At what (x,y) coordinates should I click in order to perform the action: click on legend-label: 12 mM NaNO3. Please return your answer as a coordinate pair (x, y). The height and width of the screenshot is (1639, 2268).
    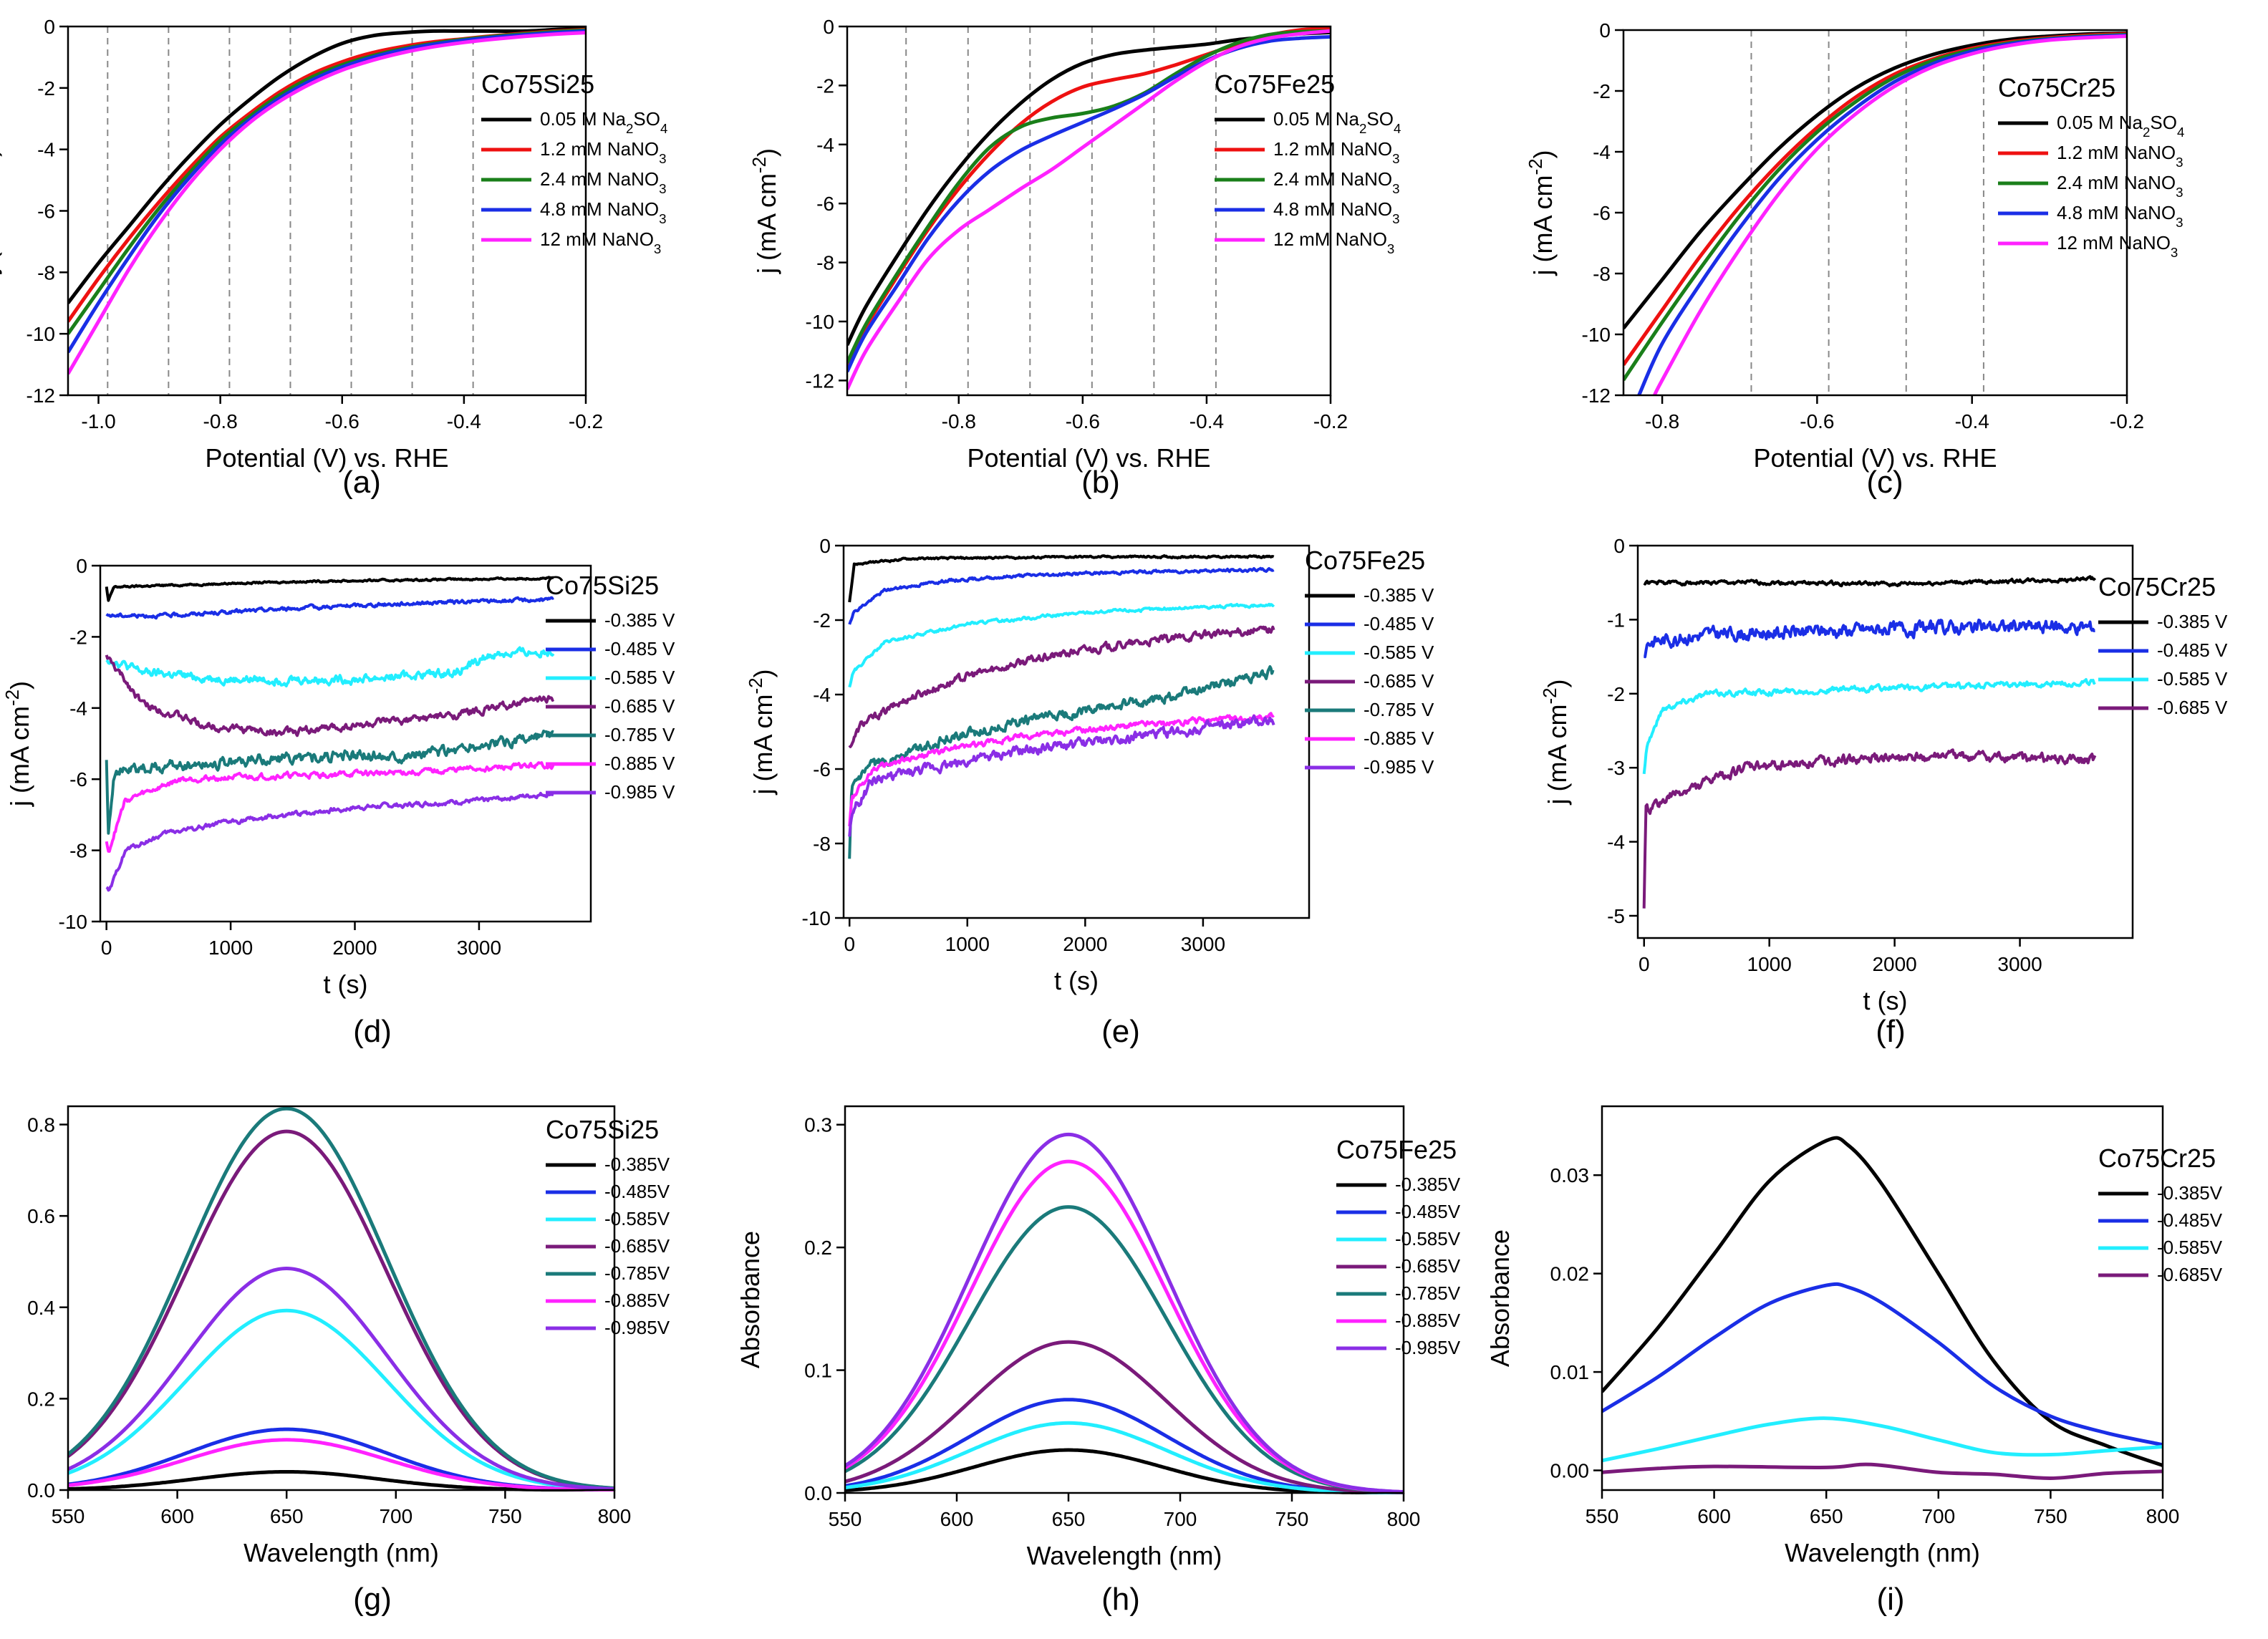
    Looking at the image, I should click on (1333, 242).